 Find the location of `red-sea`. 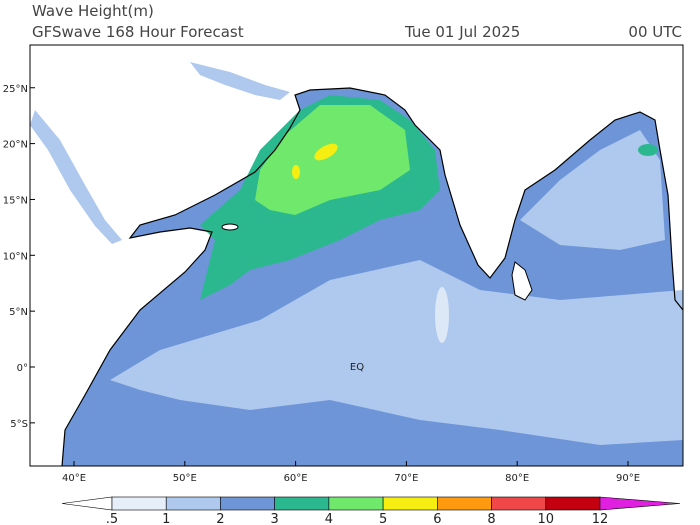

red-sea is located at coordinates (76, 177).